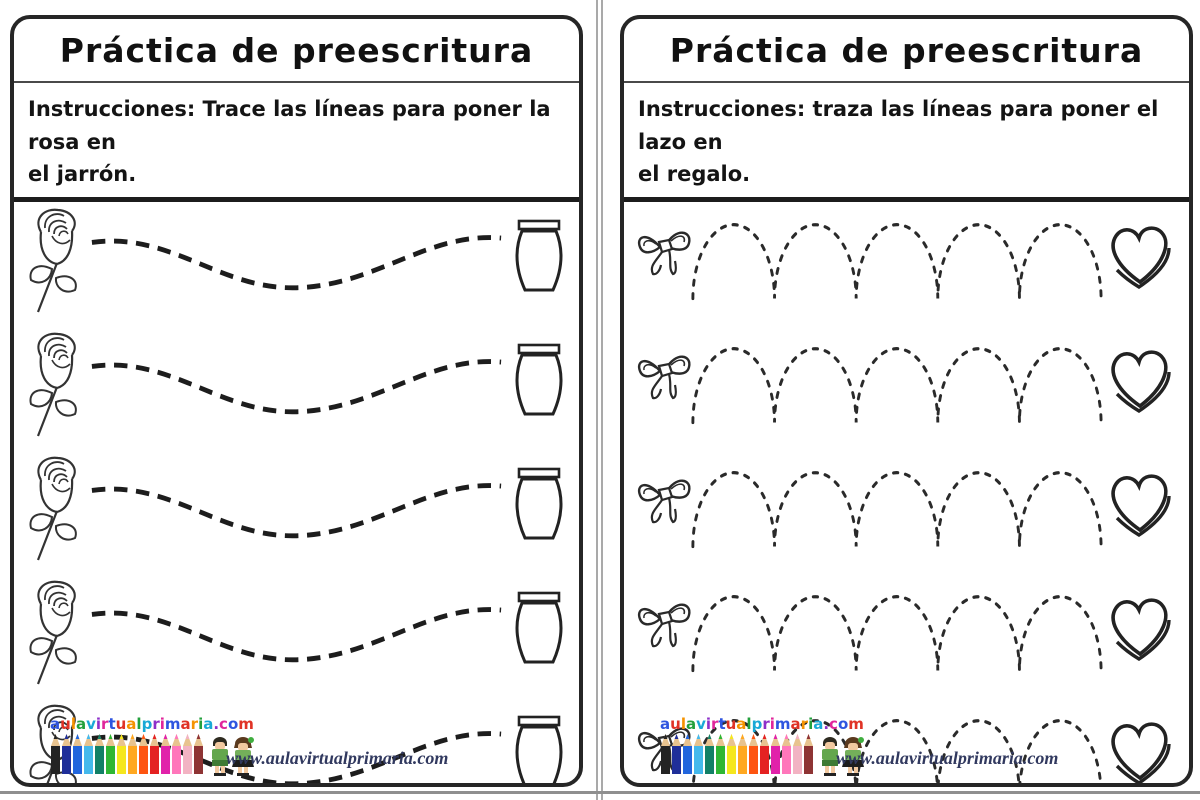 The height and width of the screenshot is (800, 1200). What do you see at coordinates (599, 400) in the screenshot?
I see `page-divider` at bounding box center [599, 400].